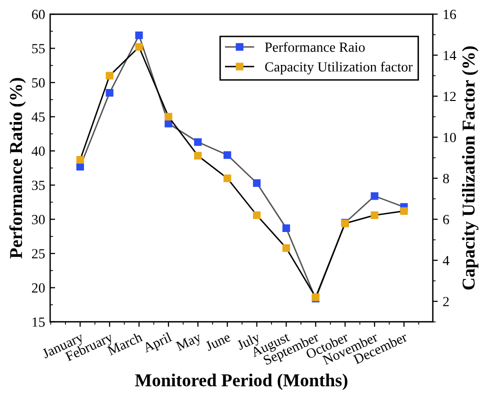 The image size is (482, 393). I want to click on y2-tick-label: 10, so click(450, 137).